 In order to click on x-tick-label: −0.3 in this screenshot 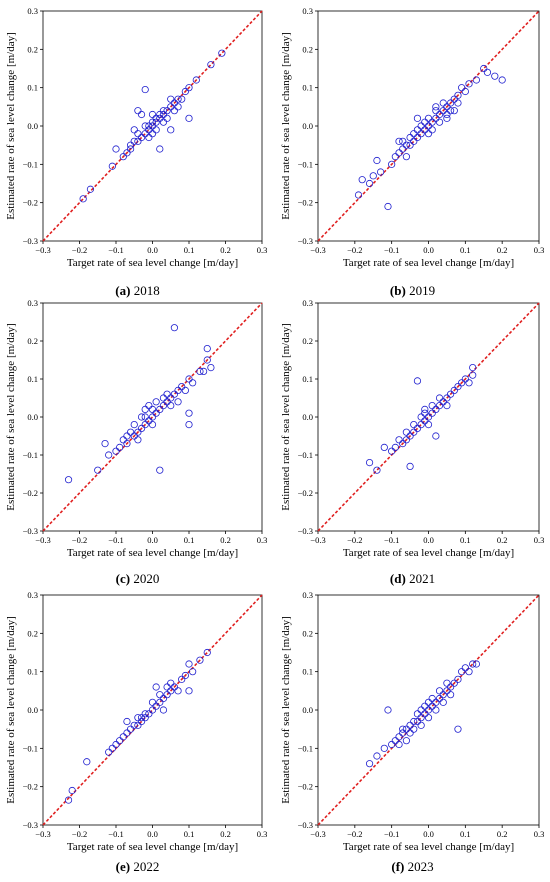, I will do `click(42, 540)`.